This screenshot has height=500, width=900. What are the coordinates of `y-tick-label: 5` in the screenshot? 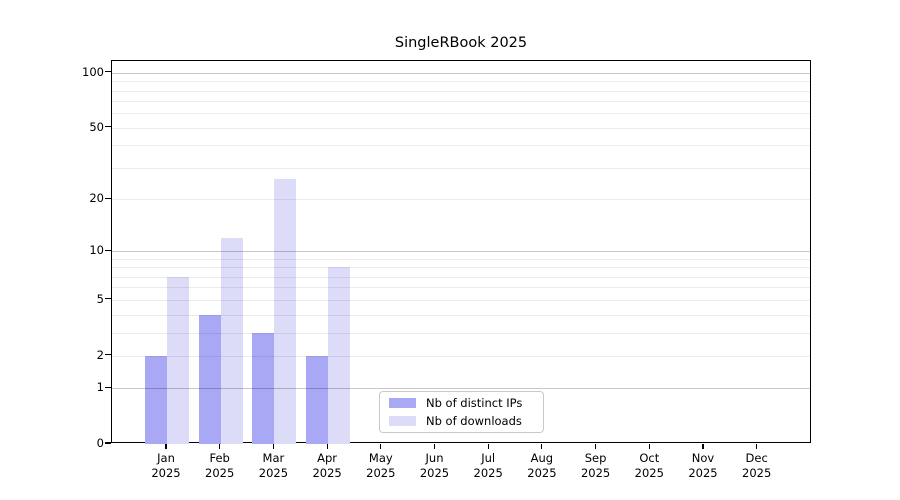 It's located at (100, 298).